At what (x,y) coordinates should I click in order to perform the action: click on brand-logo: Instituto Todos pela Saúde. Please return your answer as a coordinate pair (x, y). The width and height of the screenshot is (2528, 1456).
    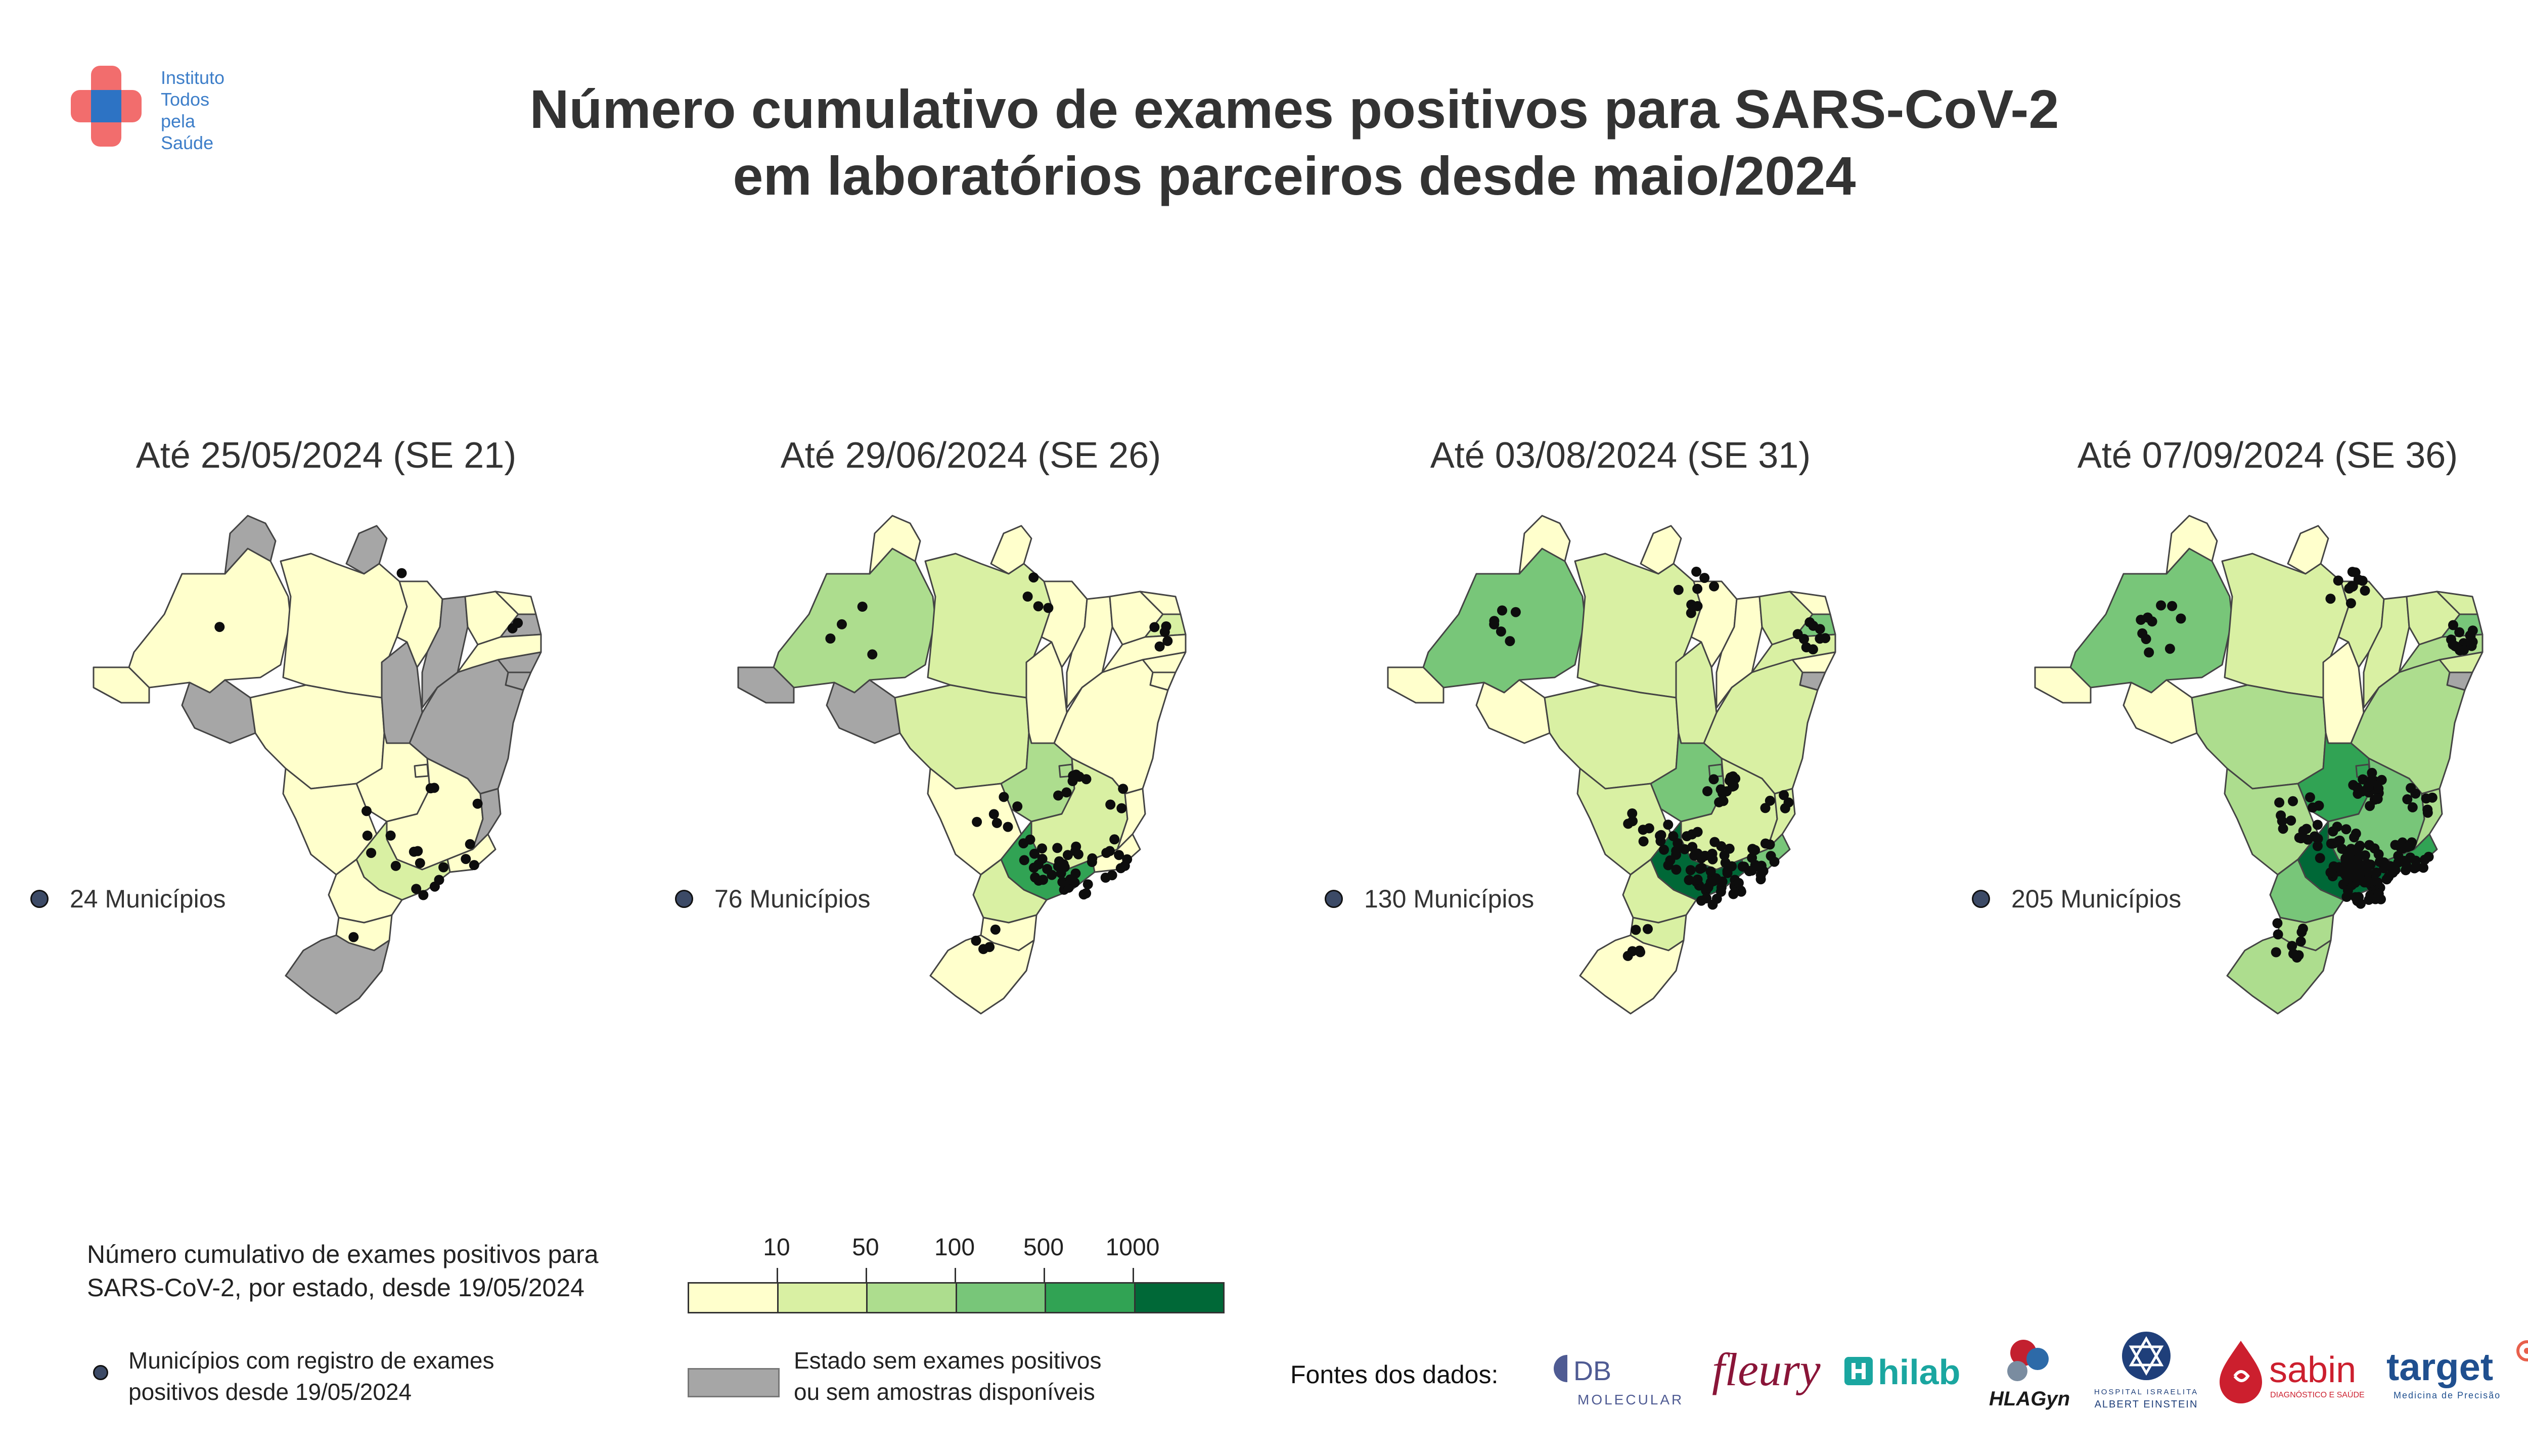
    Looking at the image, I should click on (177, 114).